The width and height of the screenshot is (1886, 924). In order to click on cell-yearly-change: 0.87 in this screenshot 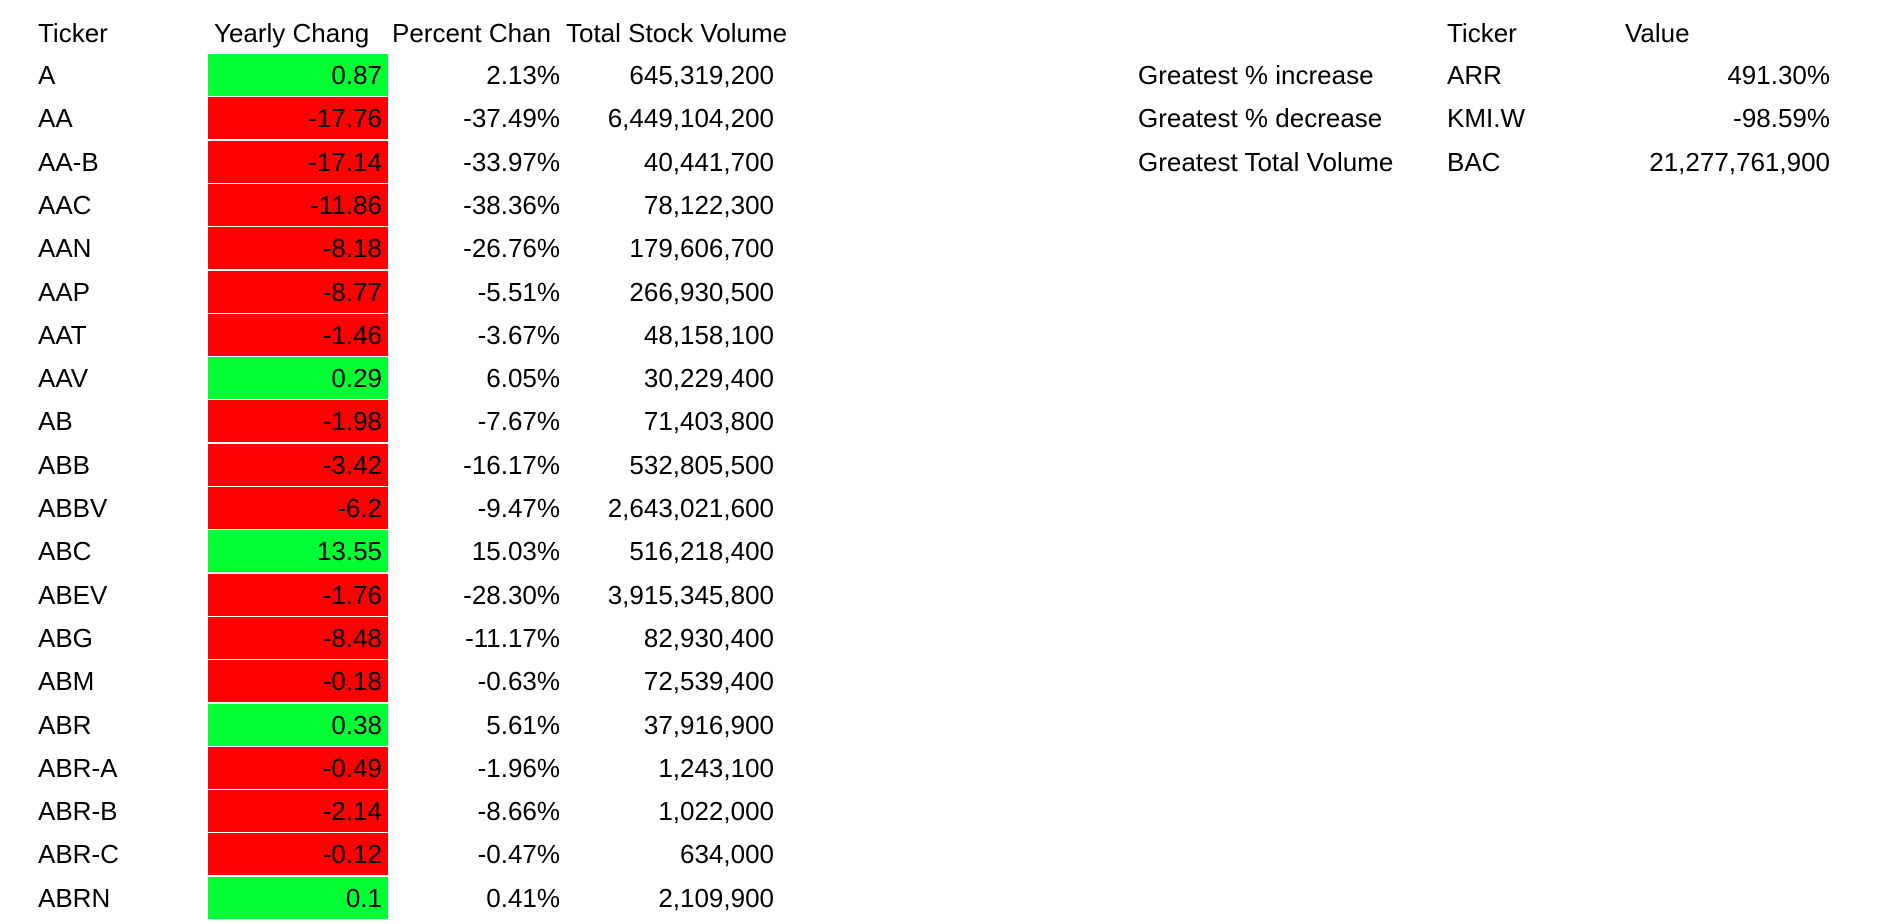, I will do `click(298, 75)`.